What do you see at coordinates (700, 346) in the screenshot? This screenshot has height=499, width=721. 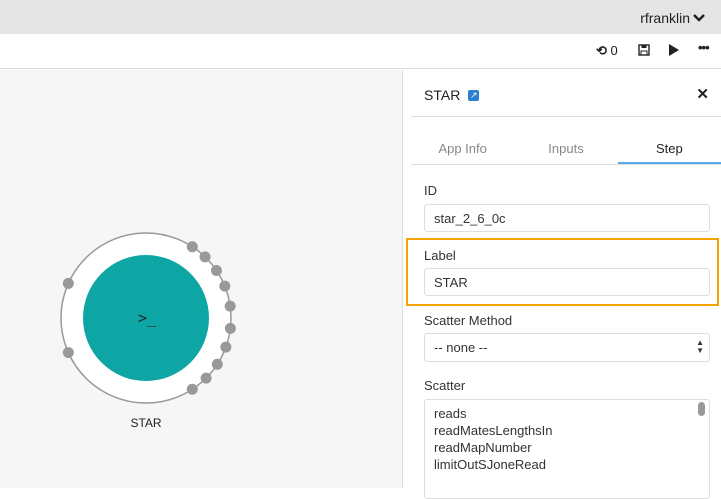 I see `select-arrows-icon: ▲ ▼` at bounding box center [700, 346].